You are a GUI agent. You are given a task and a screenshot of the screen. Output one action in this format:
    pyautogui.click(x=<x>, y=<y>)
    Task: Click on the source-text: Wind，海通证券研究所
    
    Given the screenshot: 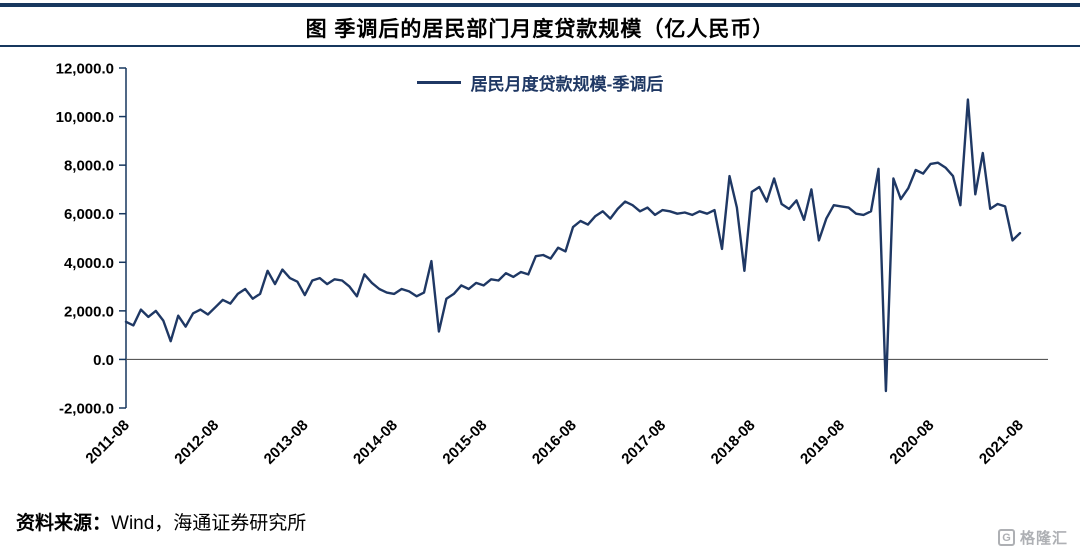 What is the action you would take?
    pyautogui.click(x=209, y=523)
    